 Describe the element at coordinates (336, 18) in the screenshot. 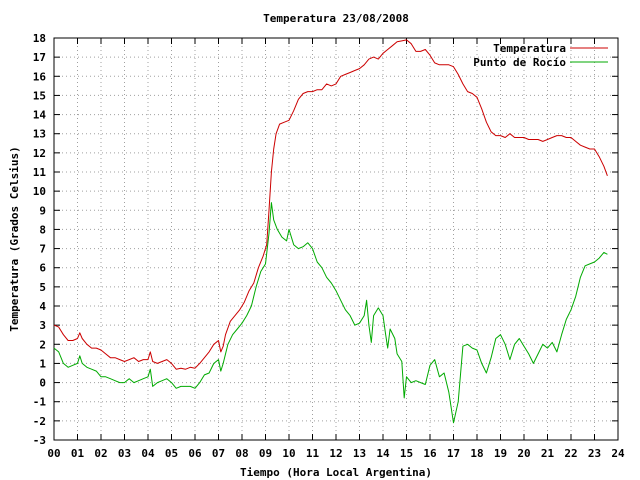

I see `chart-title: Temperatura 23/08/2008` at that location.